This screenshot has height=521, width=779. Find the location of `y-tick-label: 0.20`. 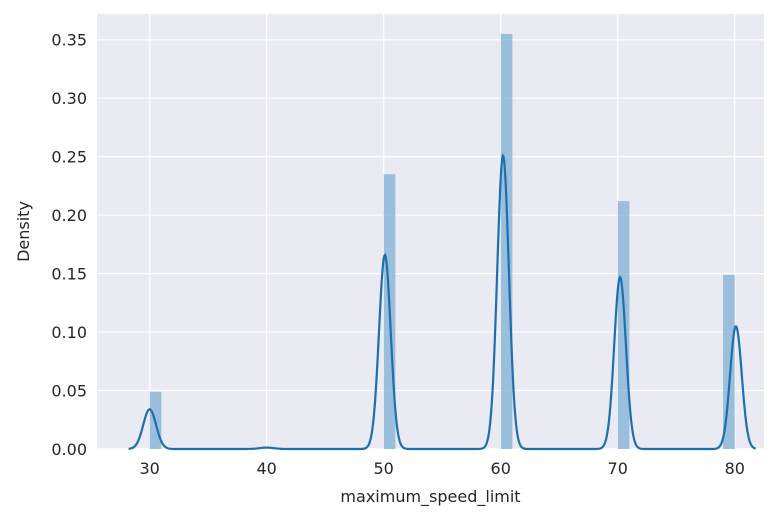

y-tick-label: 0.20 is located at coordinates (69, 215).